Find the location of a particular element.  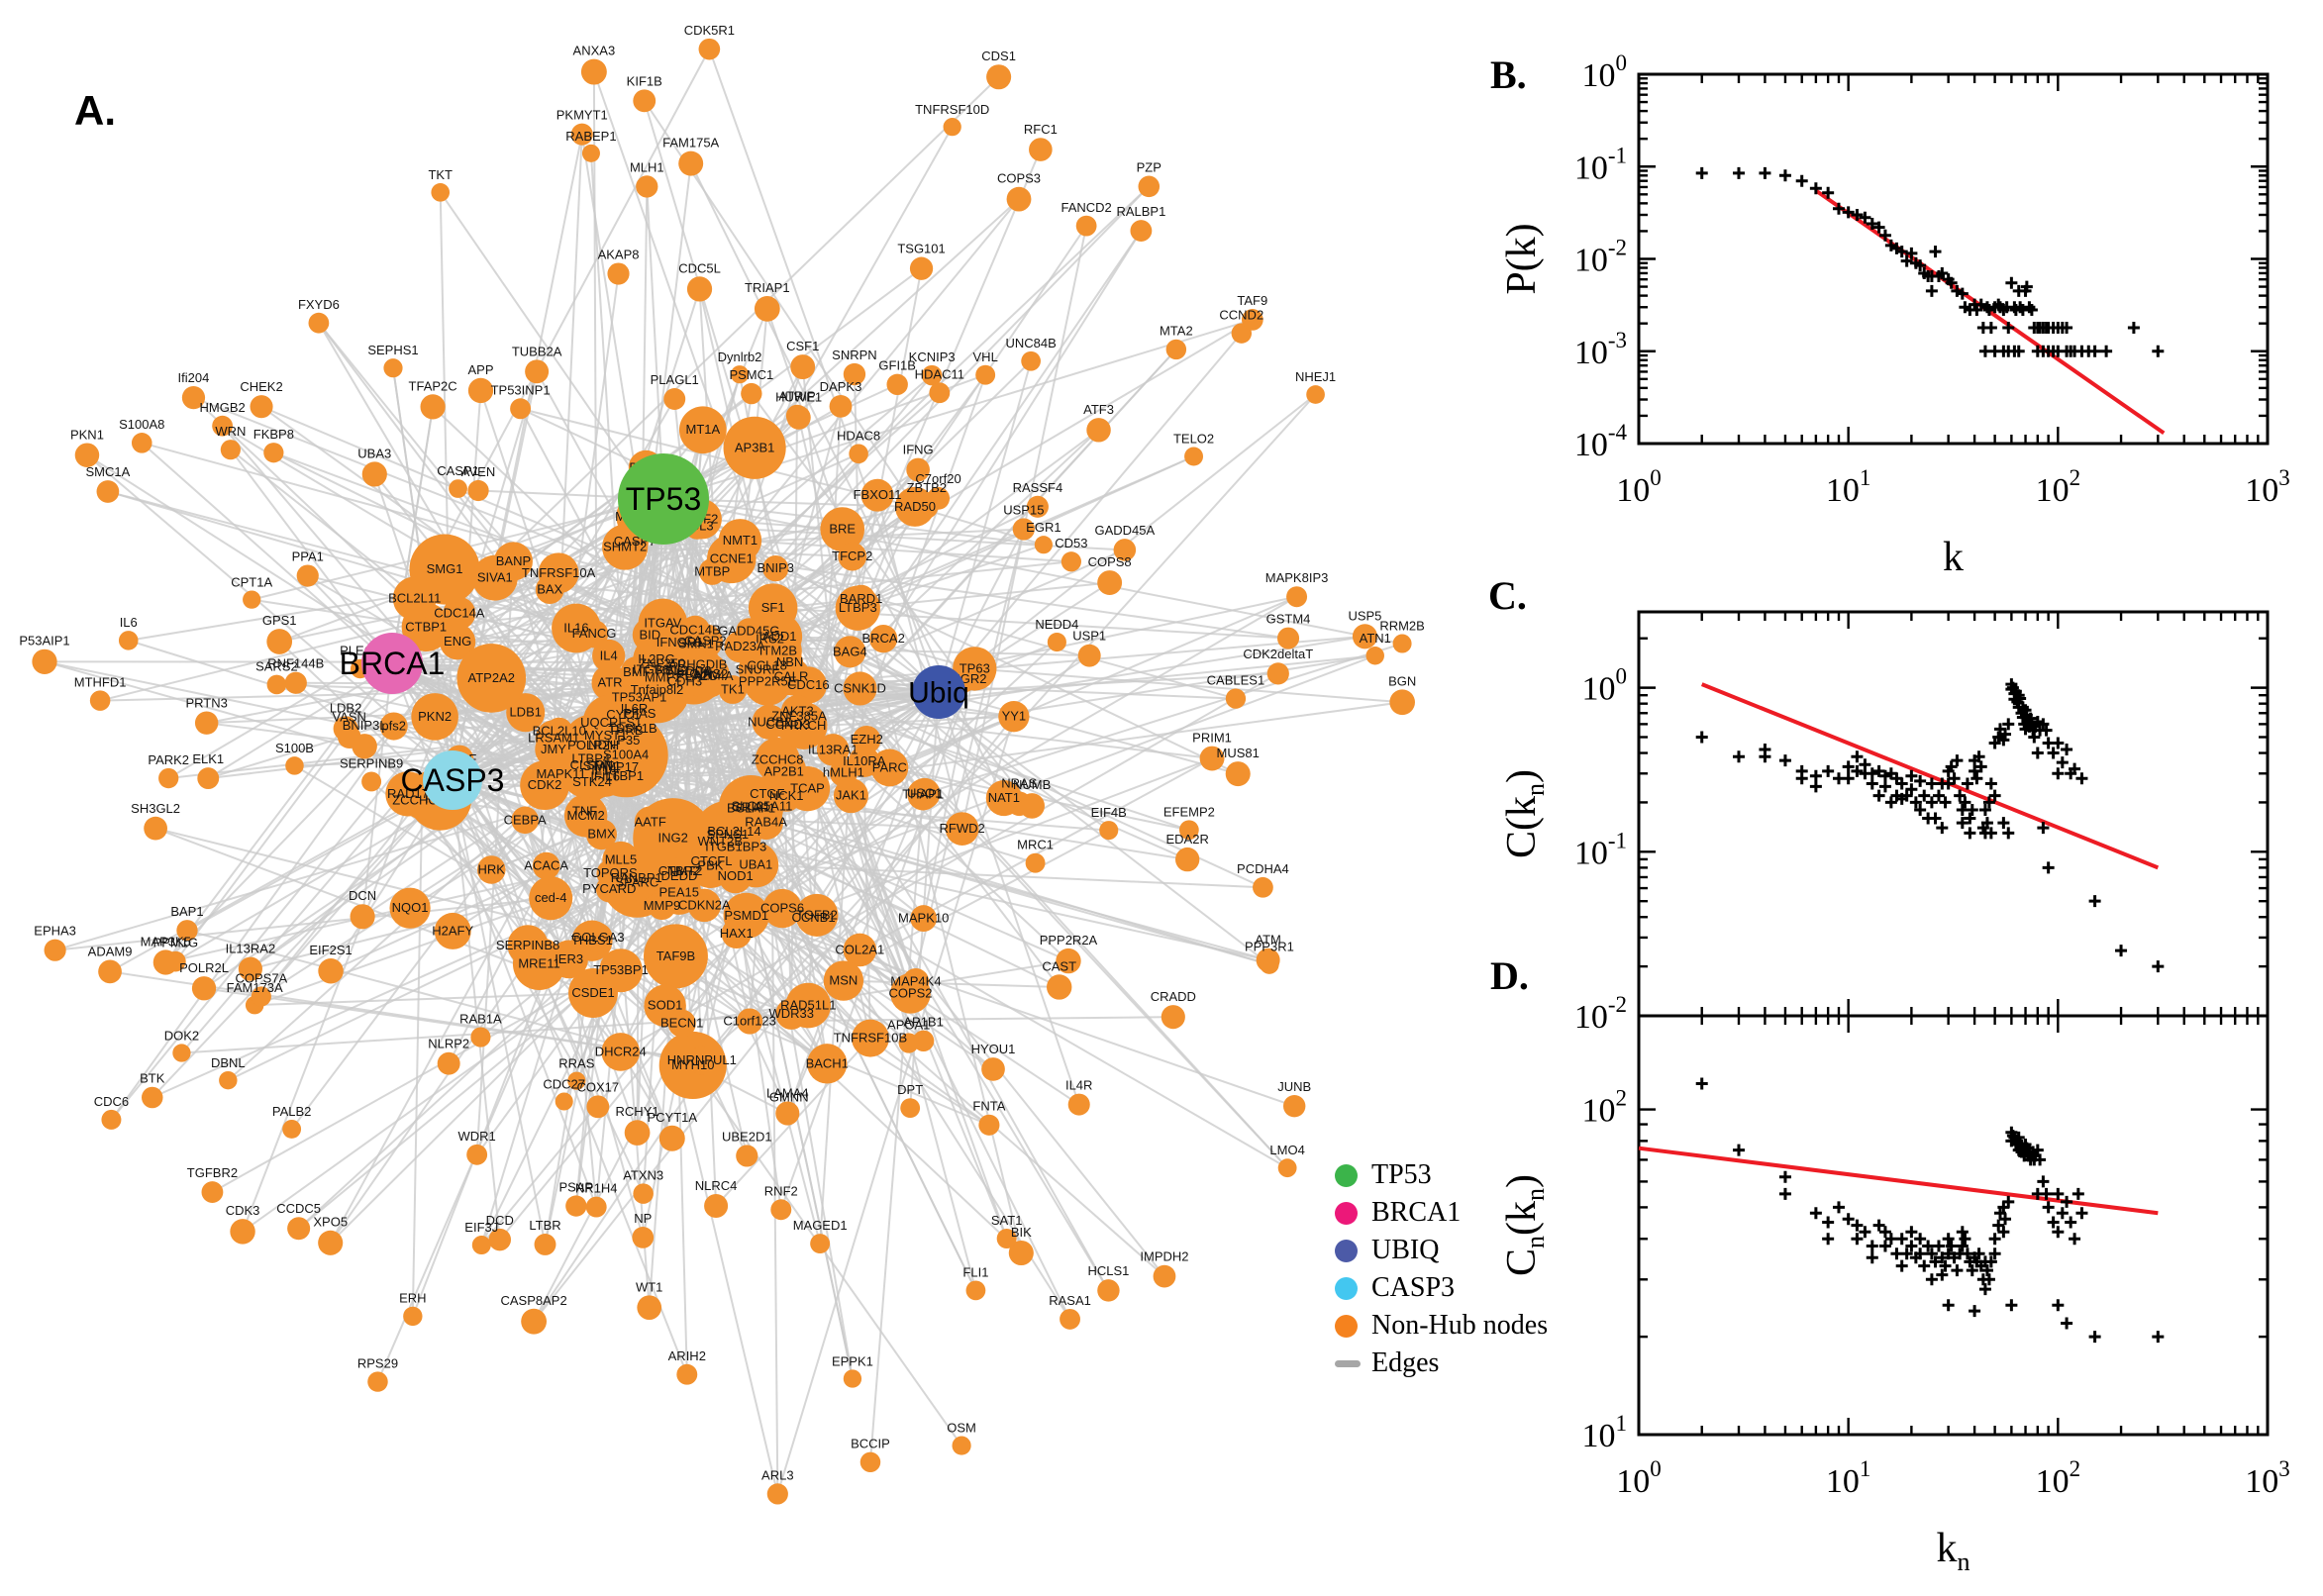

hub-node-ubiq is located at coordinates (938, 692).